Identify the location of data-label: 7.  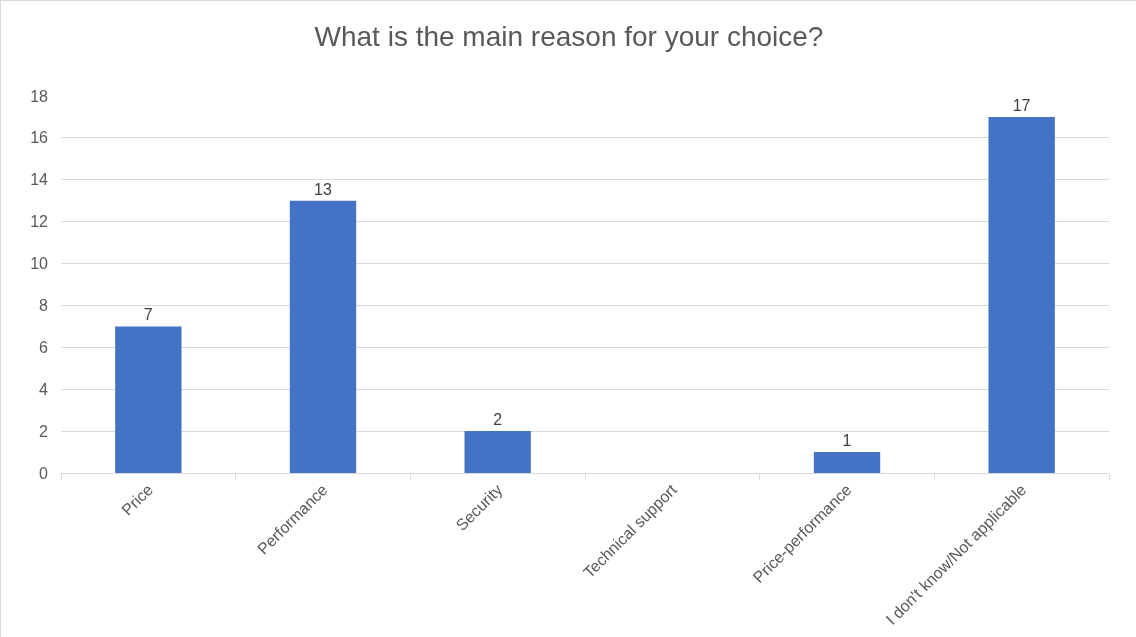
(148, 315).